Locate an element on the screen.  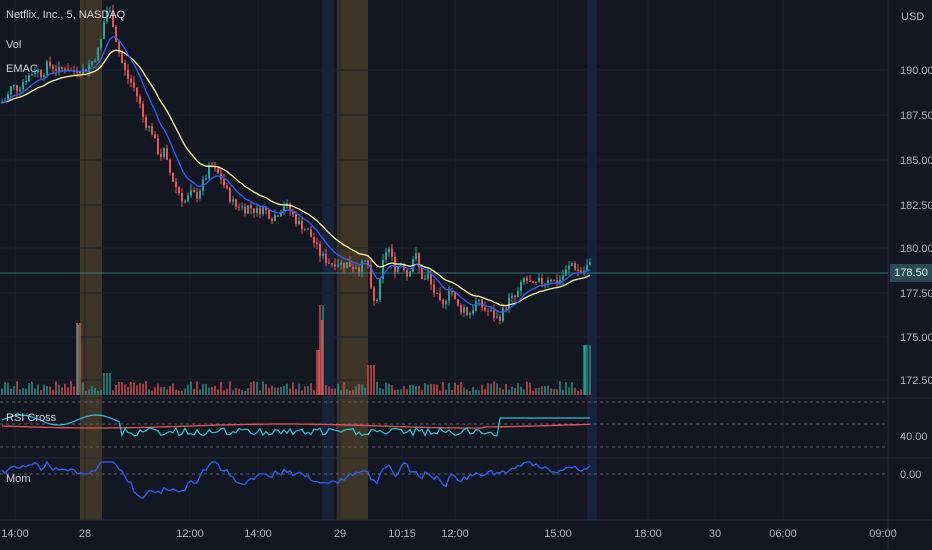
time-tick-label: 14:00 is located at coordinates (15, 534).